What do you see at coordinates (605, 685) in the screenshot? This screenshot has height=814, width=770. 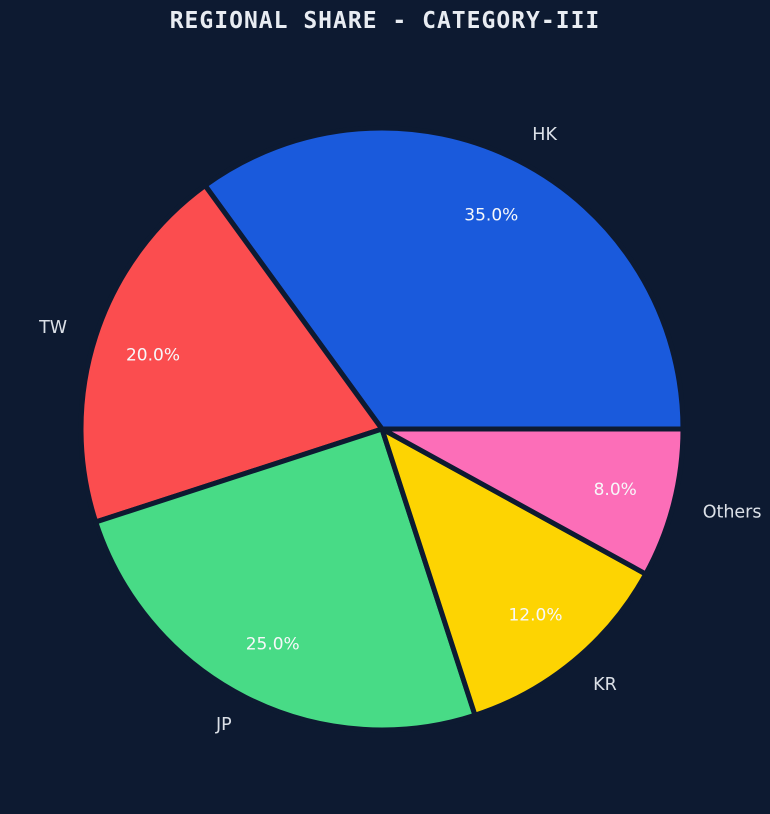 I see `slice-label-kr: KR` at bounding box center [605, 685].